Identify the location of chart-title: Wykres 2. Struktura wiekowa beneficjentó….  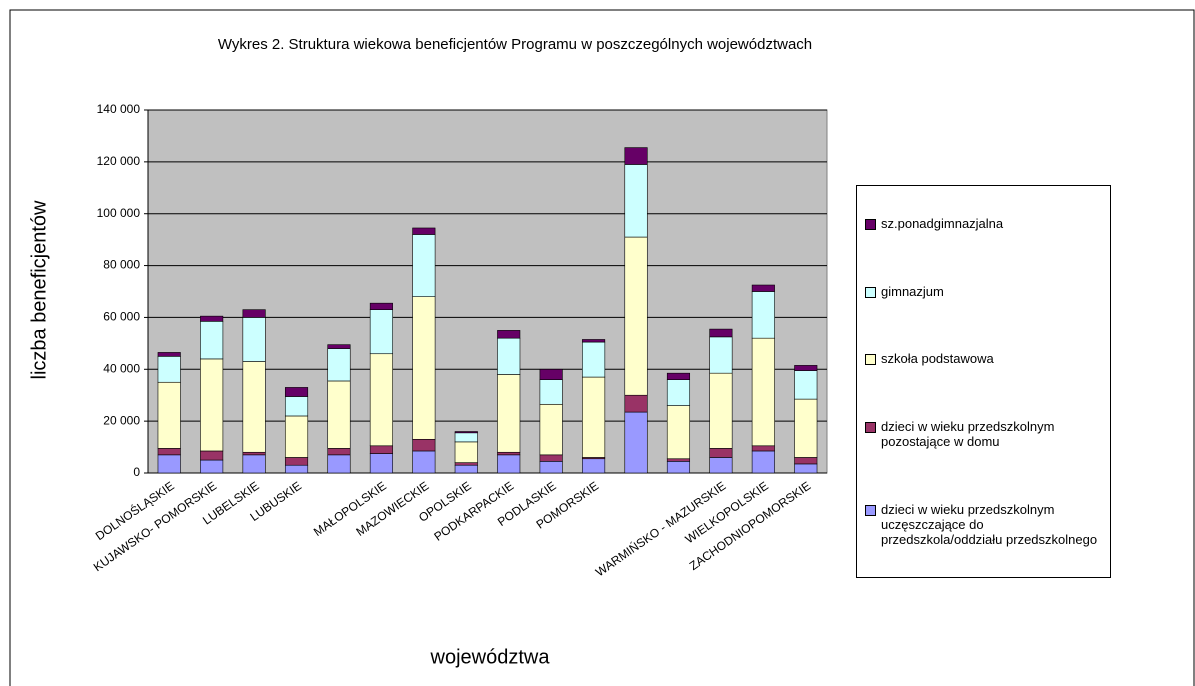
(515, 44).